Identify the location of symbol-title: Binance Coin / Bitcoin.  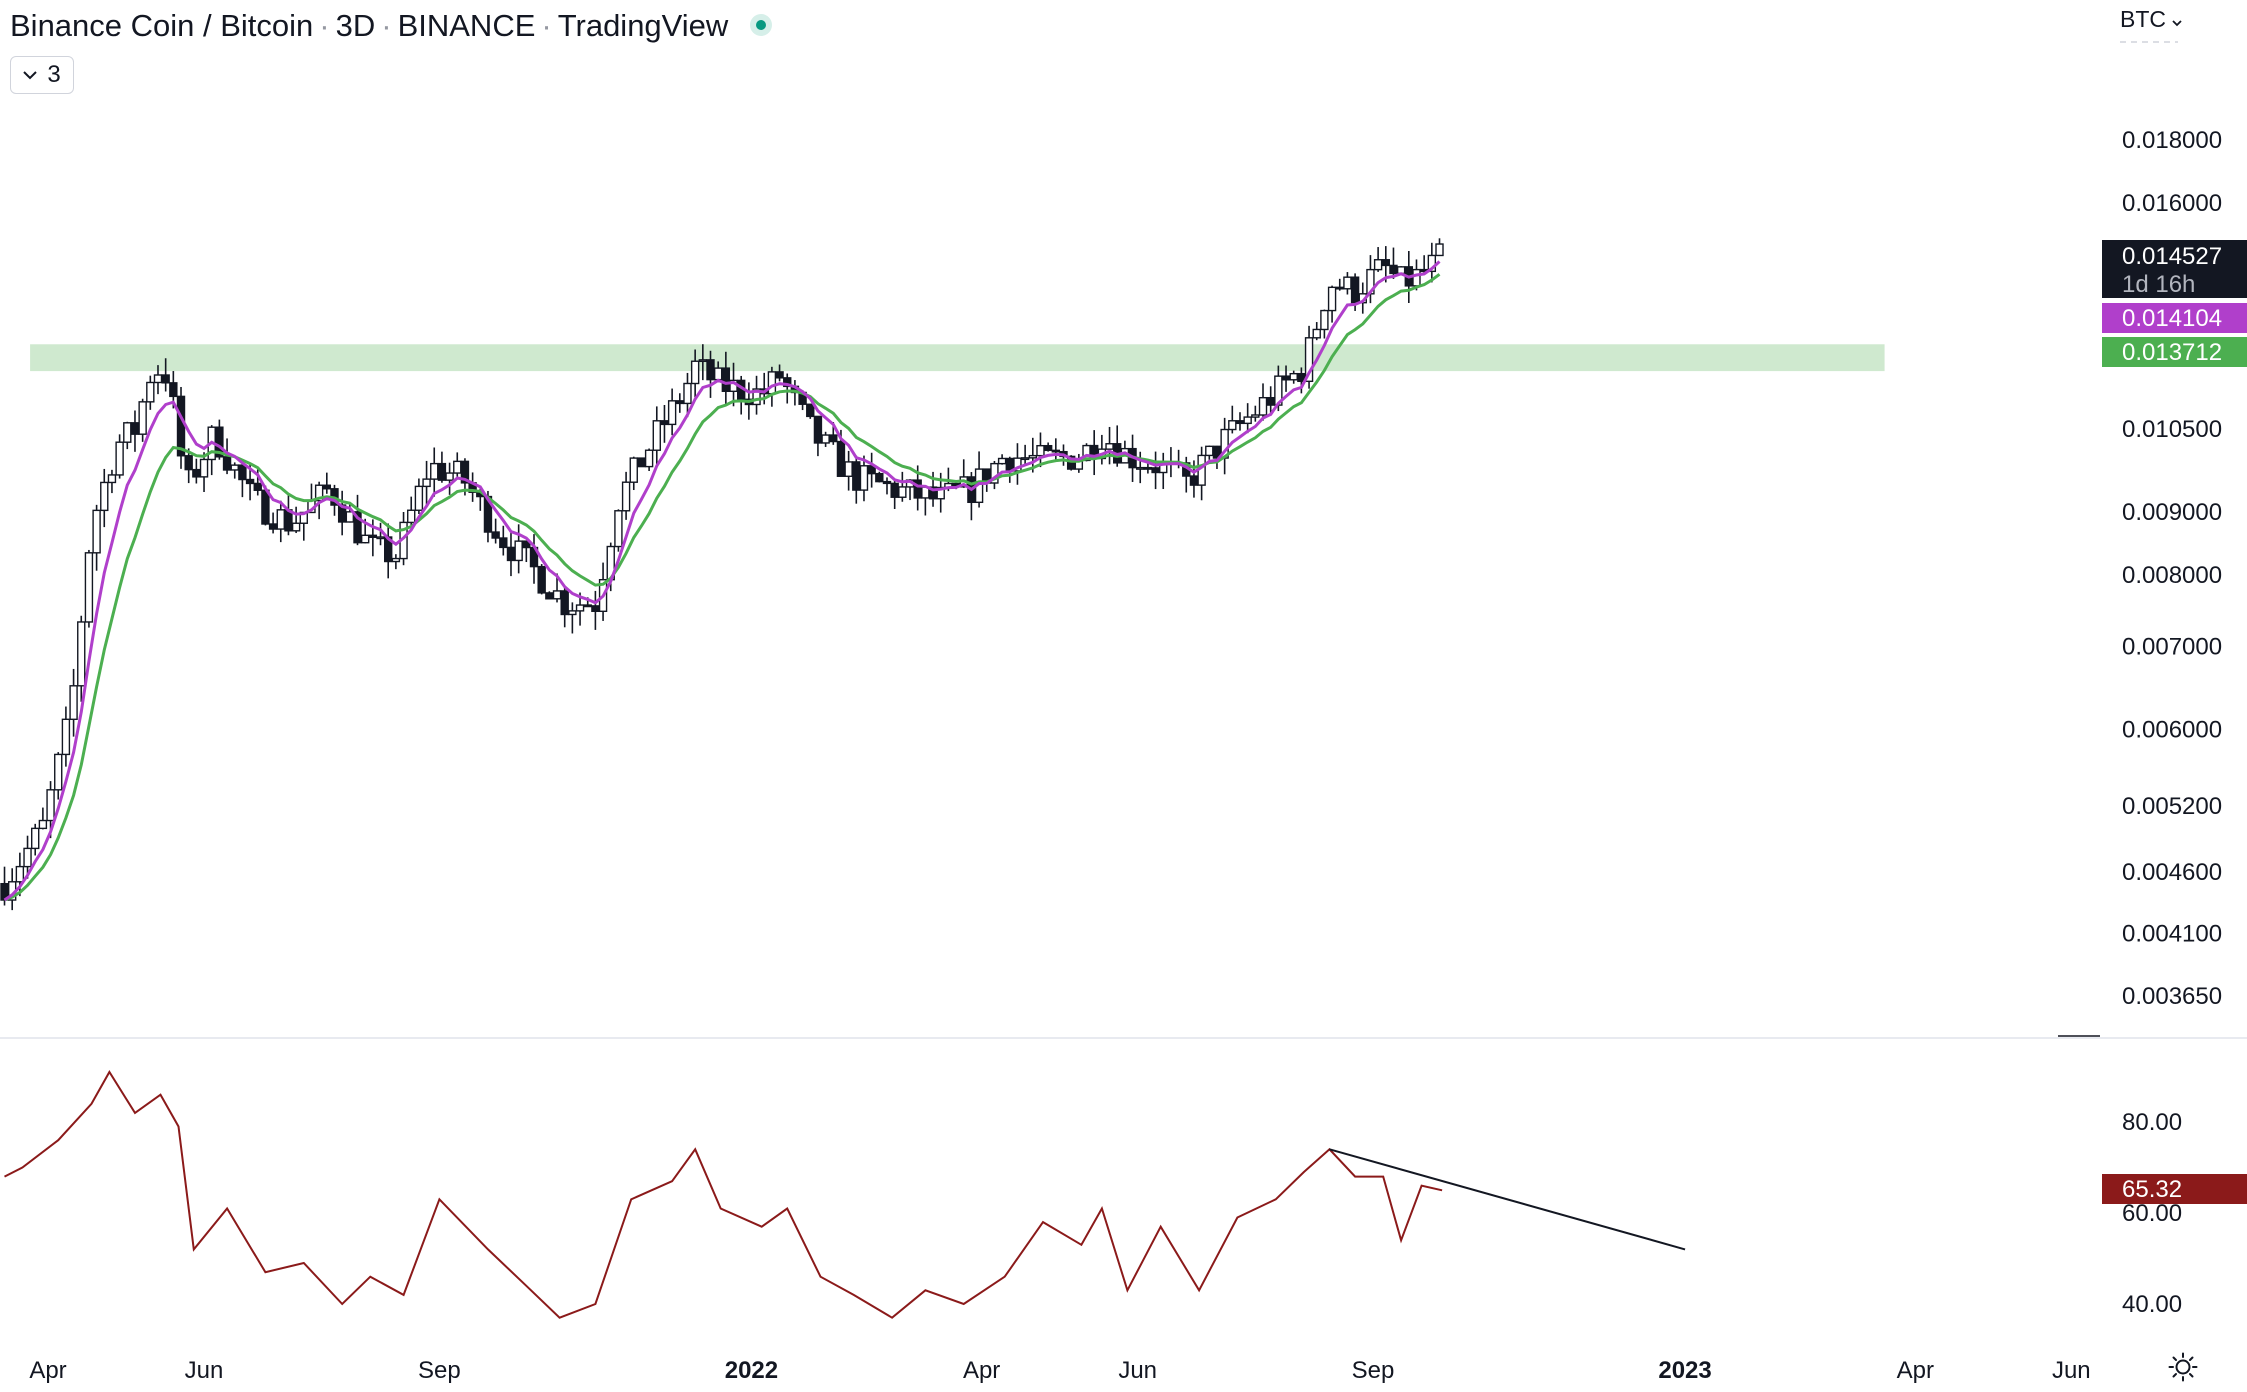
(162, 25).